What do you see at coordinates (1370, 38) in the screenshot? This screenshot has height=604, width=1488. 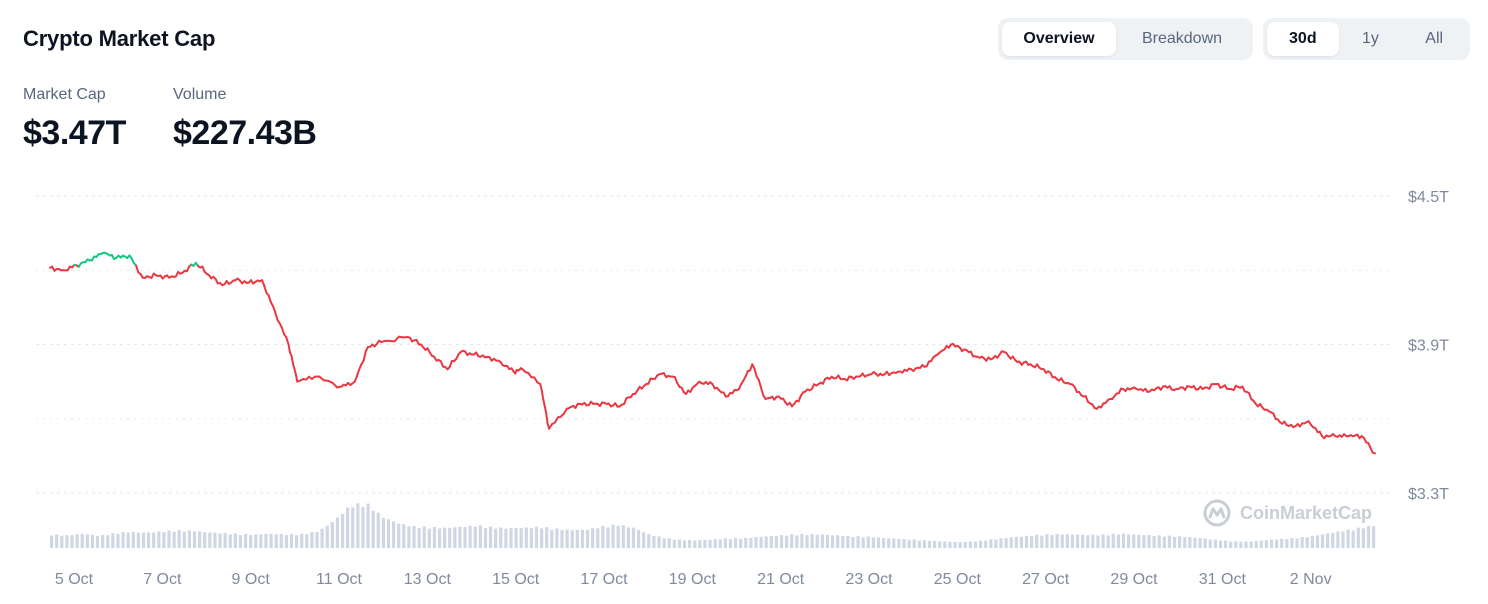 I see `tab-1y: 1y` at bounding box center [1370, 38].